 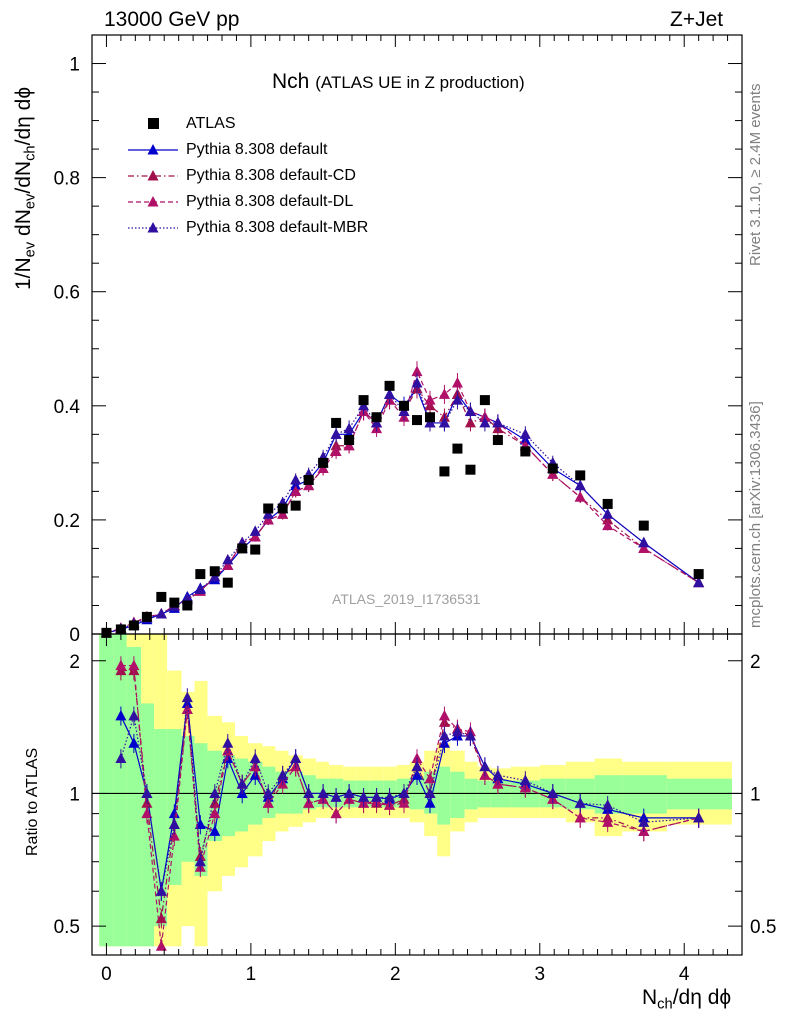 What do you see at coordinates (755, 794) in the screenshot?
I see `ratio-y-tick-label-right: 1` at bounding box center [755, 794].